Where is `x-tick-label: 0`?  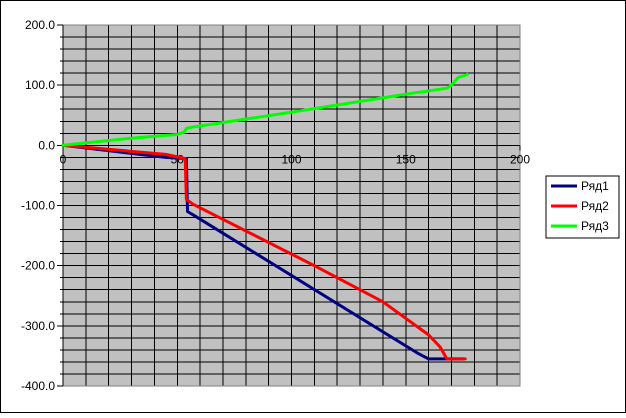
x-tick-label: 0 is located at coordinates (63, 159).